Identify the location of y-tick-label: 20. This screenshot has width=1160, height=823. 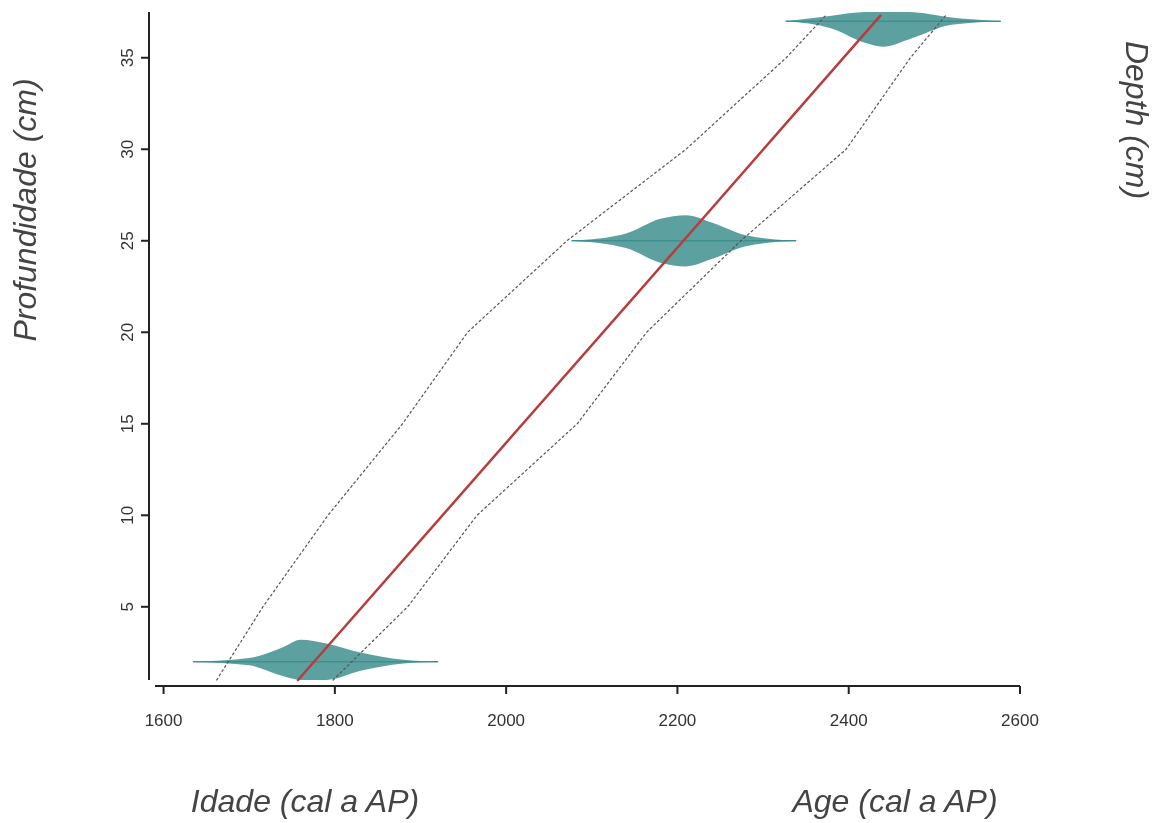
(127, 332).